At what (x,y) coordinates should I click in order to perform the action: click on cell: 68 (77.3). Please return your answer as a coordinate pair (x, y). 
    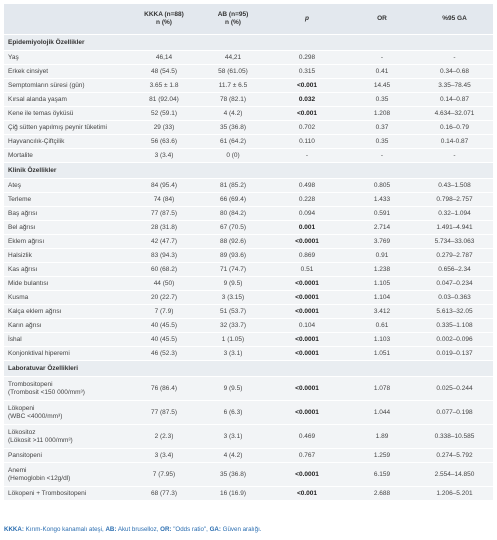
    Looking at the image, I should click on (164, 493).